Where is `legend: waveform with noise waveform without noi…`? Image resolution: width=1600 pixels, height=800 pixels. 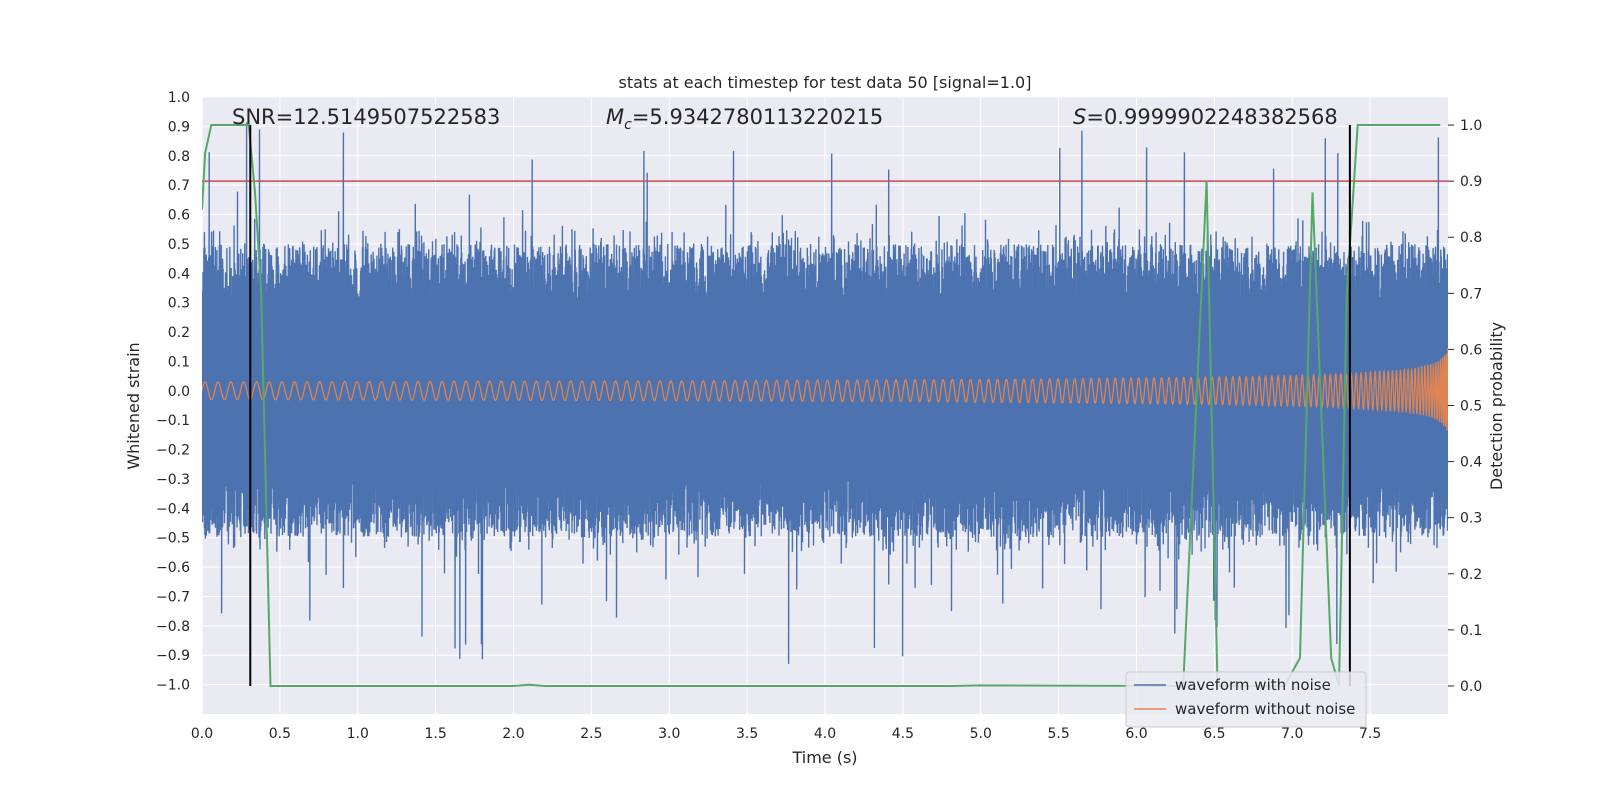 legend: waveform with noise waveform without noi… is located at coordinates (1246, 699).